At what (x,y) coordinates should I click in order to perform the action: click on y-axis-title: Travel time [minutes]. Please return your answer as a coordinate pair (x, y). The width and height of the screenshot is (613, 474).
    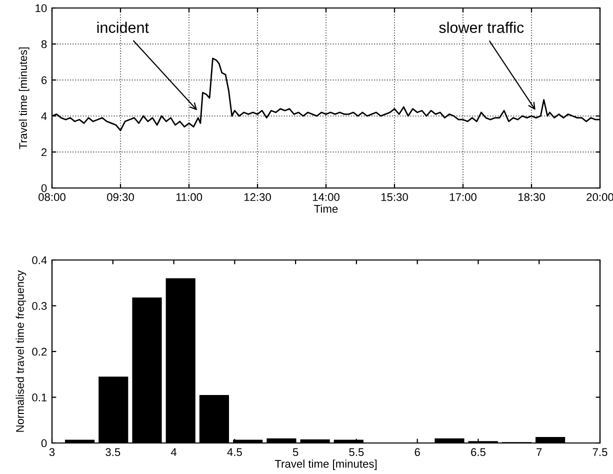
    Looking at the image, I should click on (24, 98).